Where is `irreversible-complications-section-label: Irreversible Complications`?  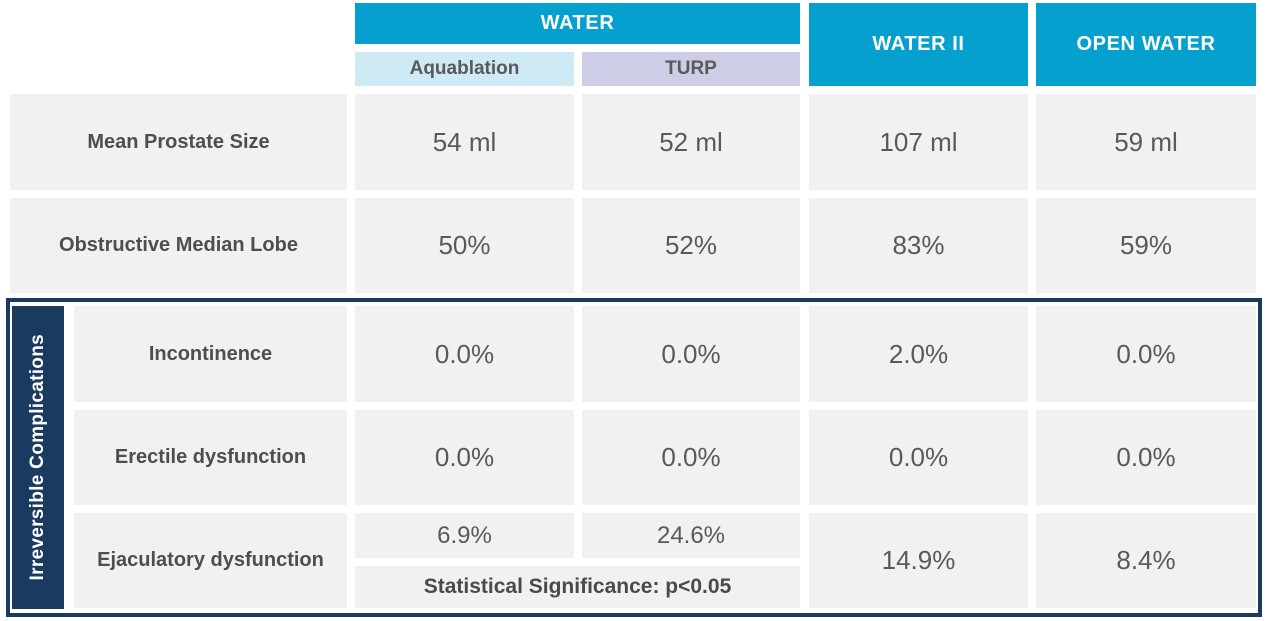 irreversible-complications-section-label: Irreversible Complications is located at coordinates (37, 457).